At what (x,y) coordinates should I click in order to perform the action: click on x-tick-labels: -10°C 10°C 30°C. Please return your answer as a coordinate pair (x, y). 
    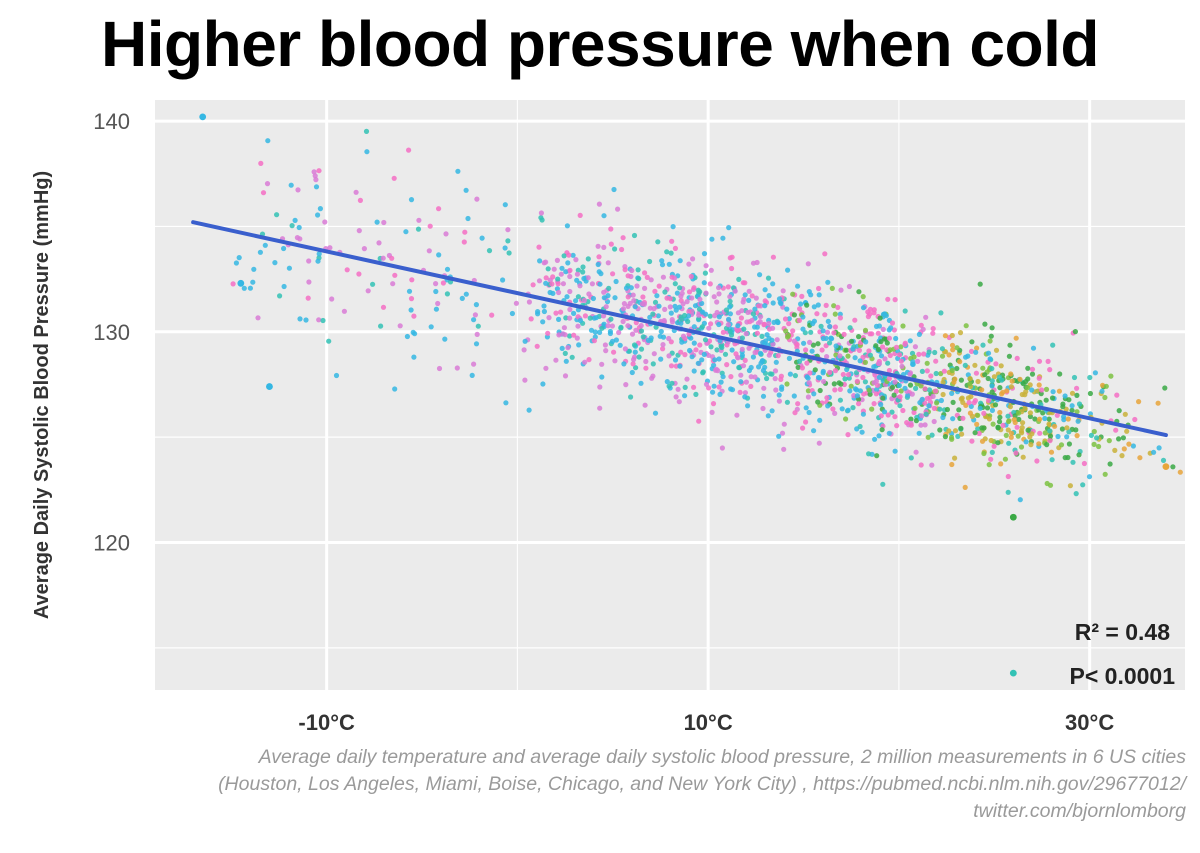
    Looking at the image, I should click on (706, 722).